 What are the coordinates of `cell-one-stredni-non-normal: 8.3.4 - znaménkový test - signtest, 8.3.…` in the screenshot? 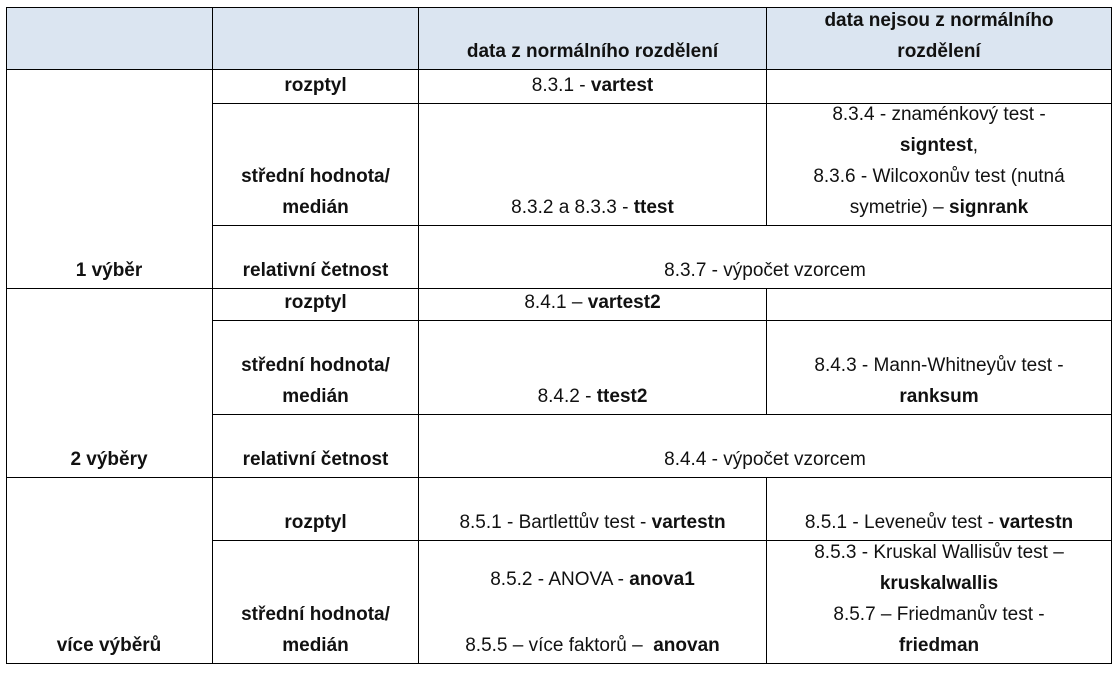 It's located at (939, 165).